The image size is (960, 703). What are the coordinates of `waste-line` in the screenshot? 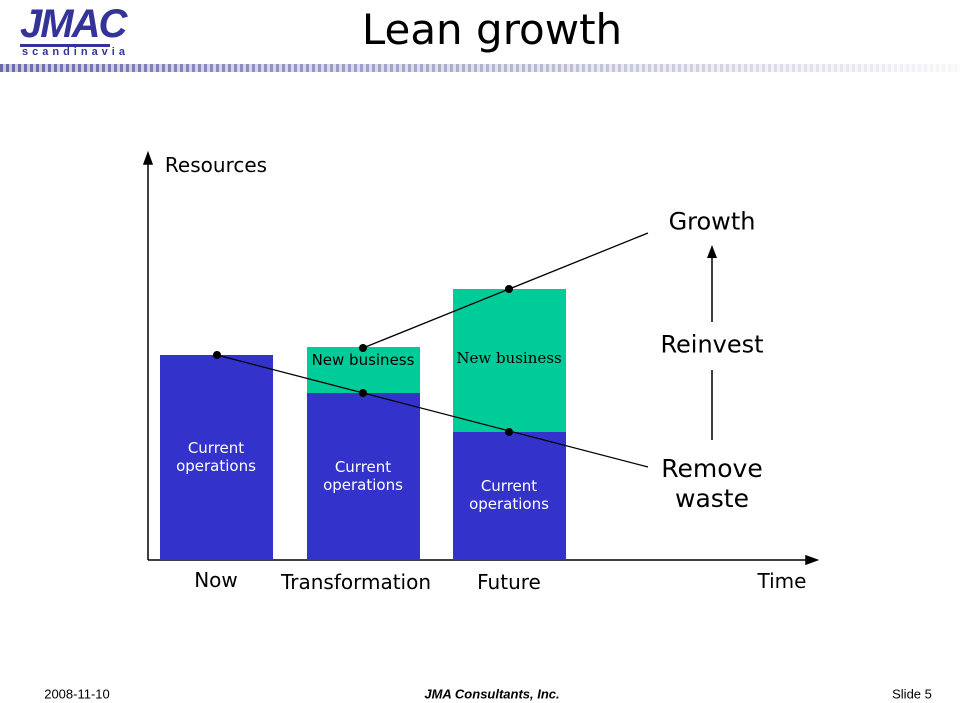 It's located at (432, 411).